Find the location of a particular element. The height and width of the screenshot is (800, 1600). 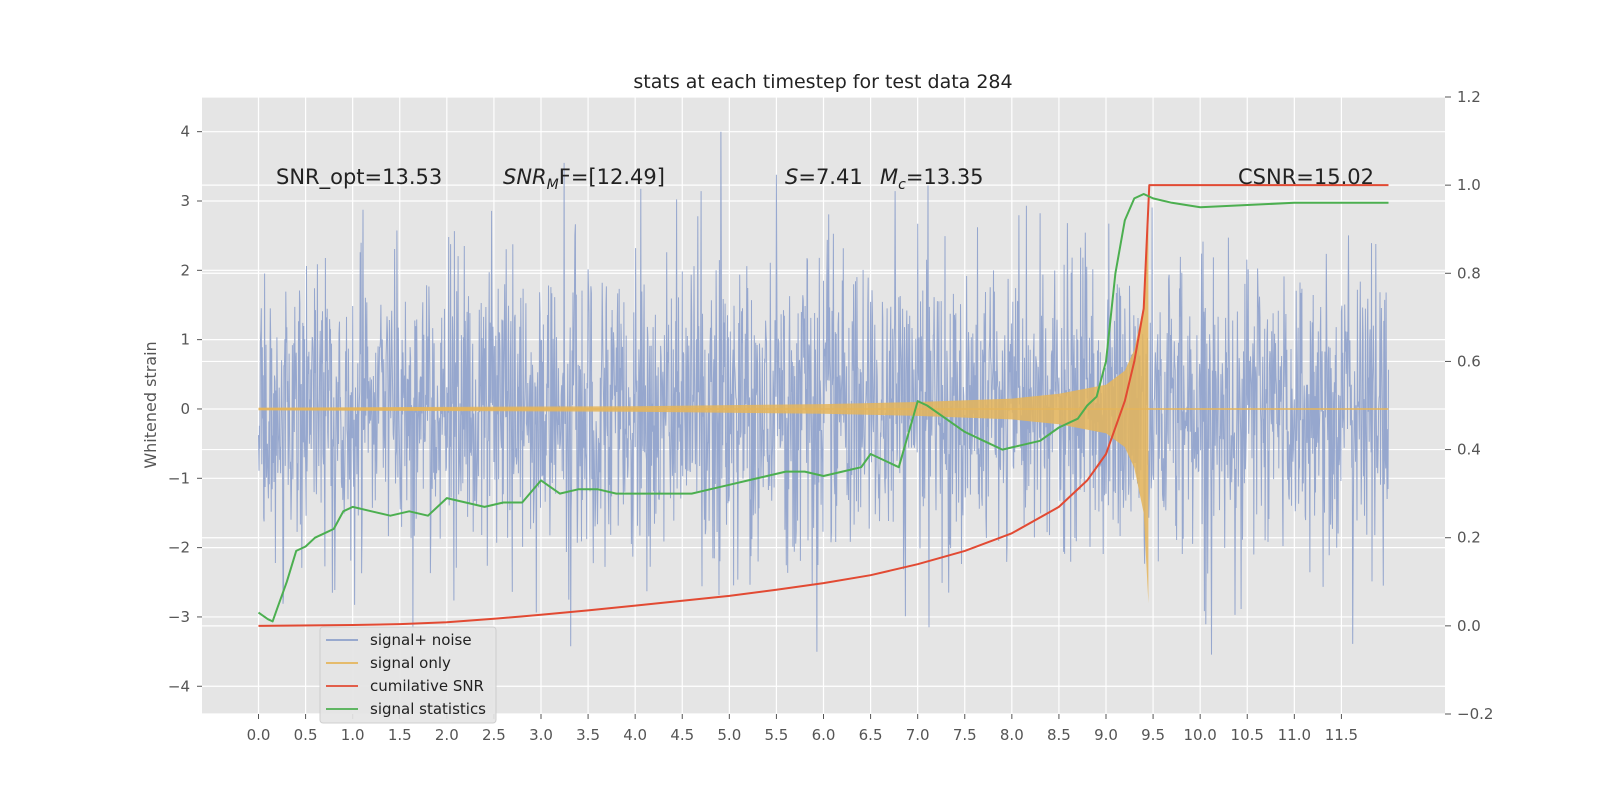

y-right-tick-label: −0.2 is located at coordinates (1475, 714).